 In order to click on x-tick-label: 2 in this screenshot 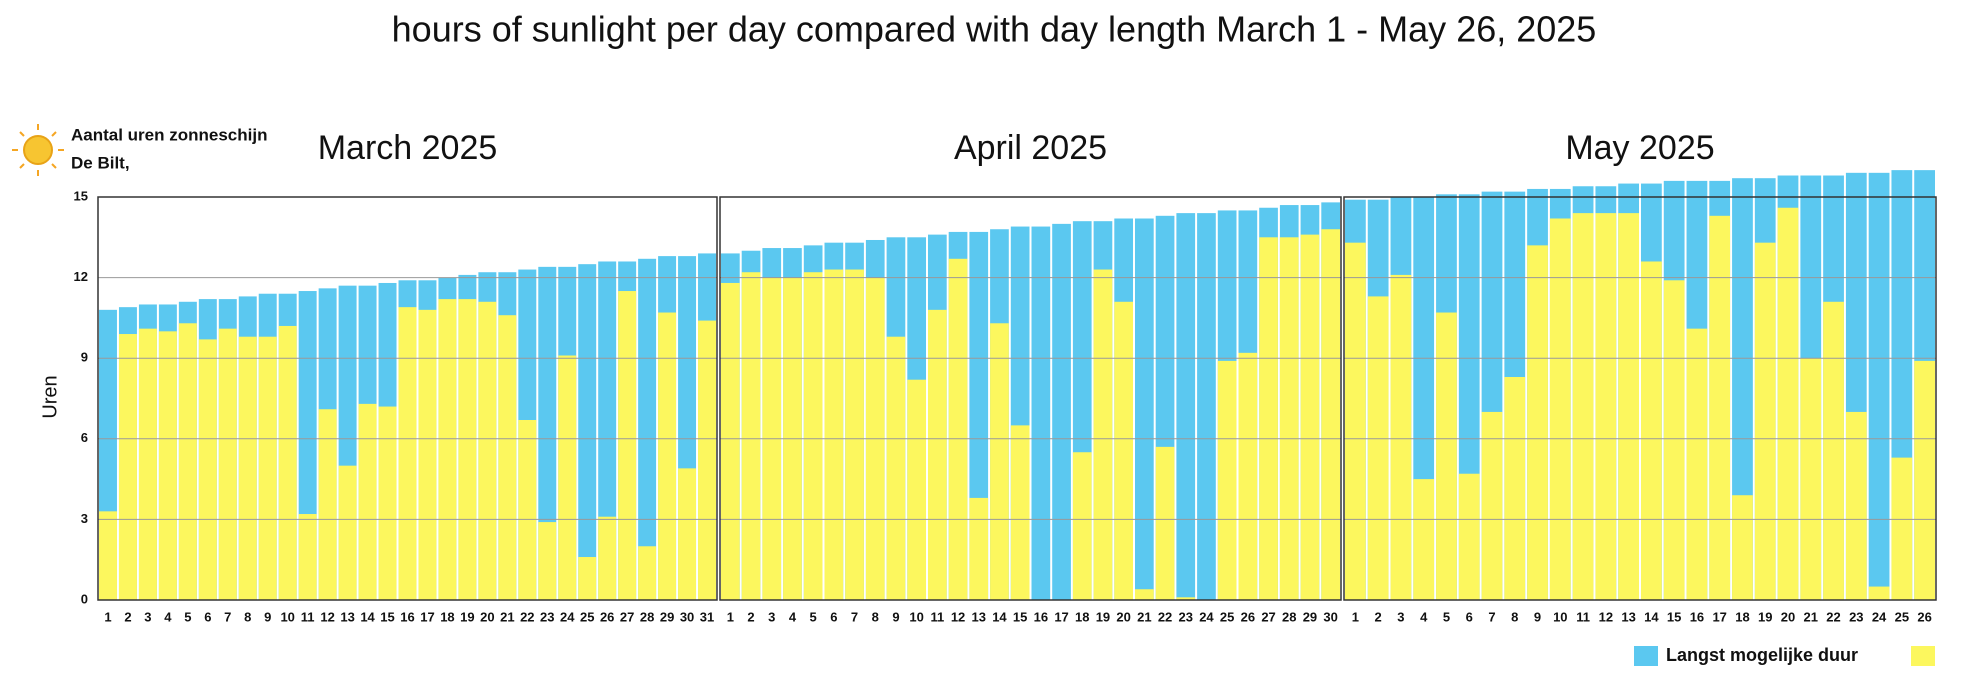, I will do `click(127, 616)`.